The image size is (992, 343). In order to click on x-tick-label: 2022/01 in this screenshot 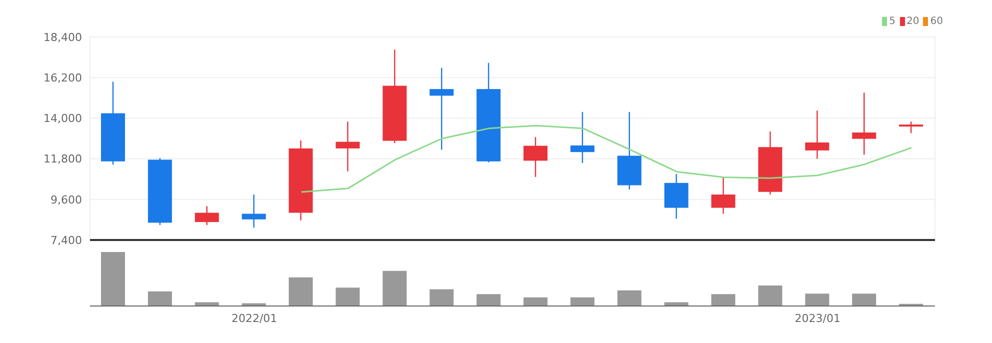, I will do `click(254, 318)`.